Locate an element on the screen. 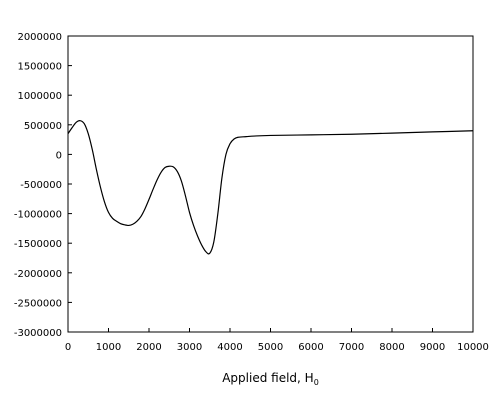  x-tick-label: 8000 is located at coordinates (391, 347).